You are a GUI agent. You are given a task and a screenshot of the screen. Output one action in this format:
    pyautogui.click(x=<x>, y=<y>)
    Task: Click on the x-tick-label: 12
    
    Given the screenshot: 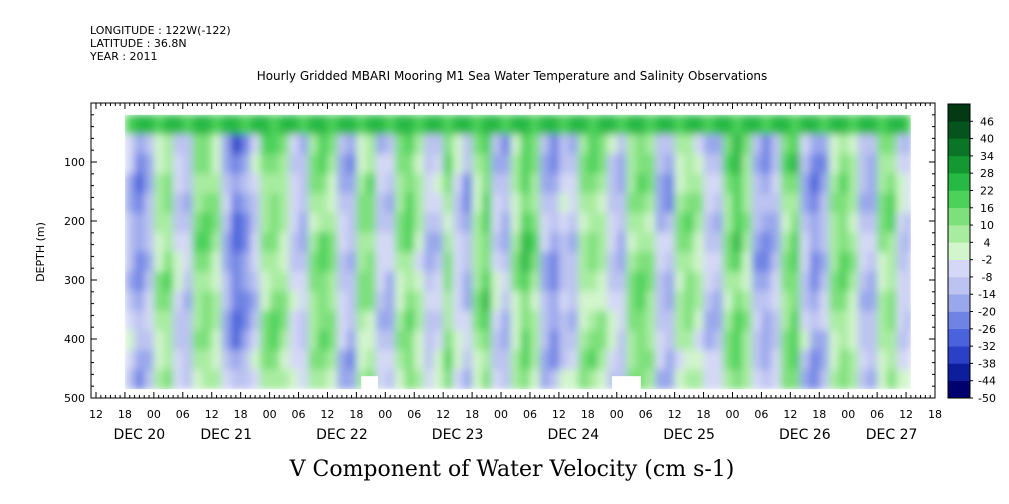 What is the action you would take?
    pyautogui.click(x=906, y=414)
    